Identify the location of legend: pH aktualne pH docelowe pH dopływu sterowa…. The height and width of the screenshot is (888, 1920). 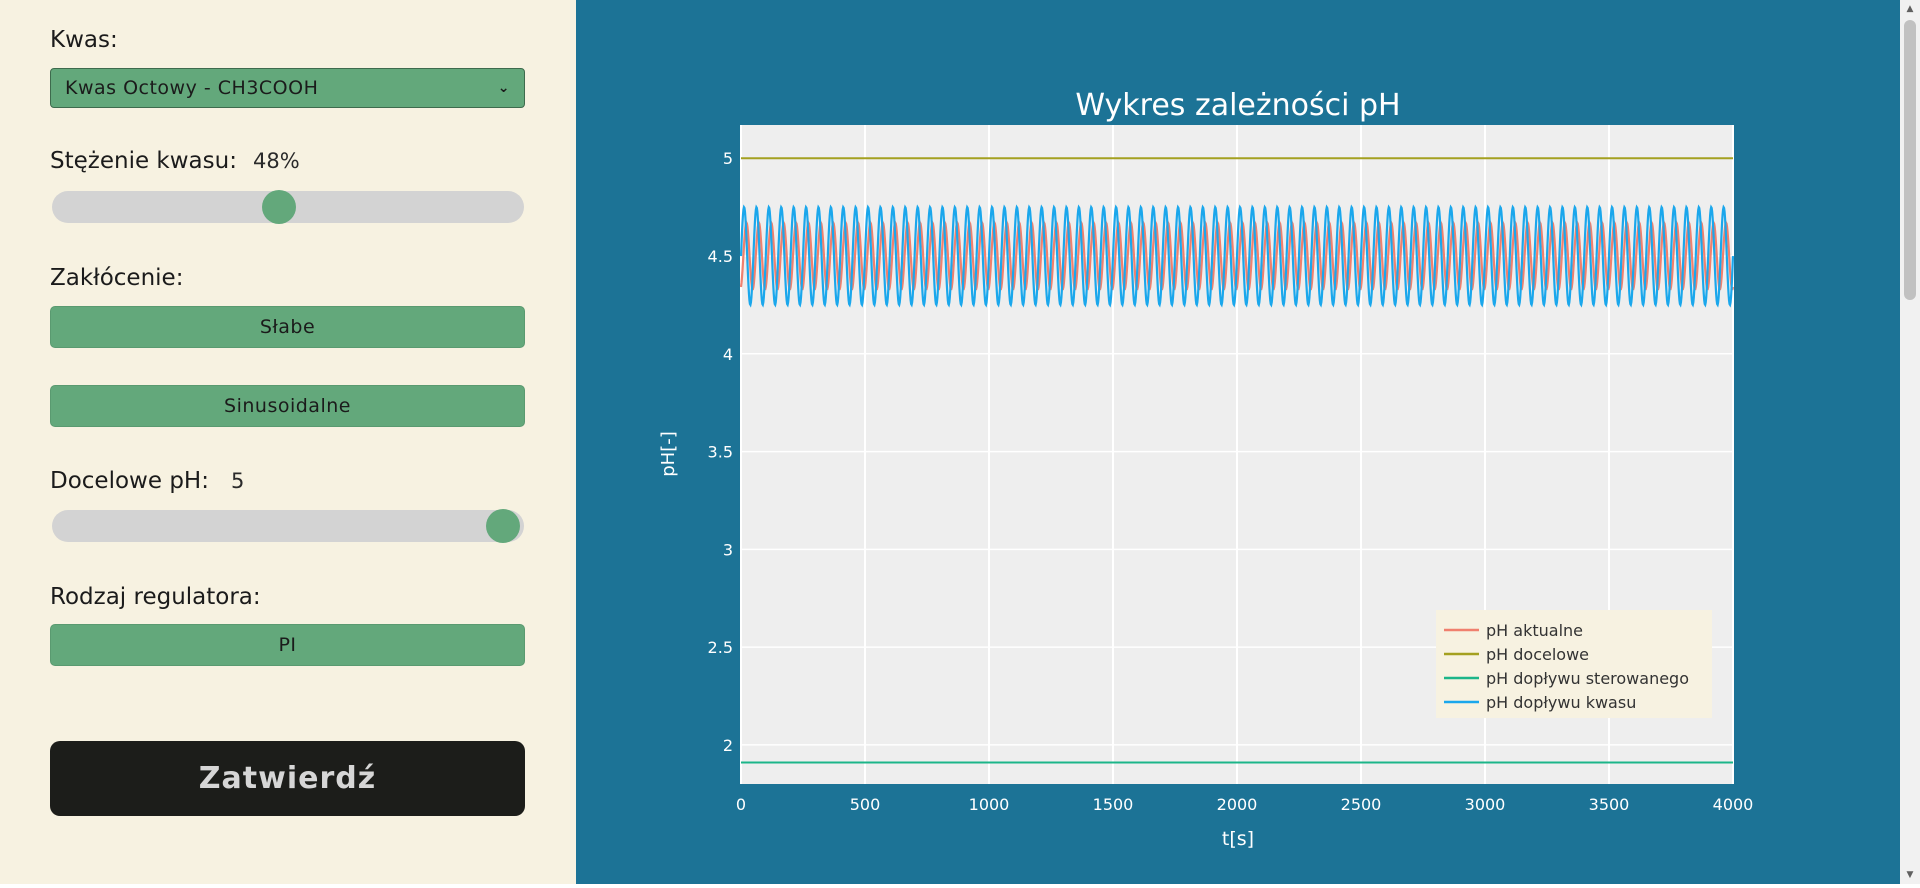
(1574, 664).